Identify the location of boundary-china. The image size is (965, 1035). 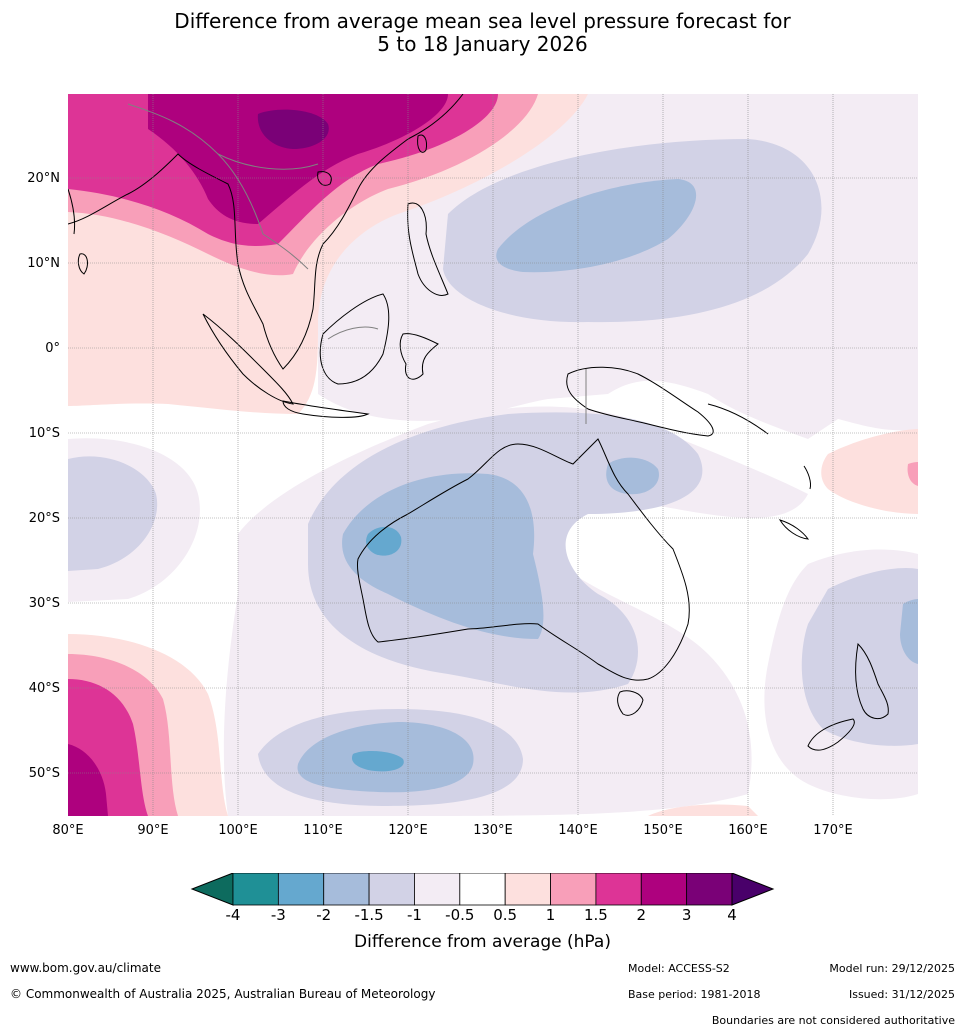
(223, 136).